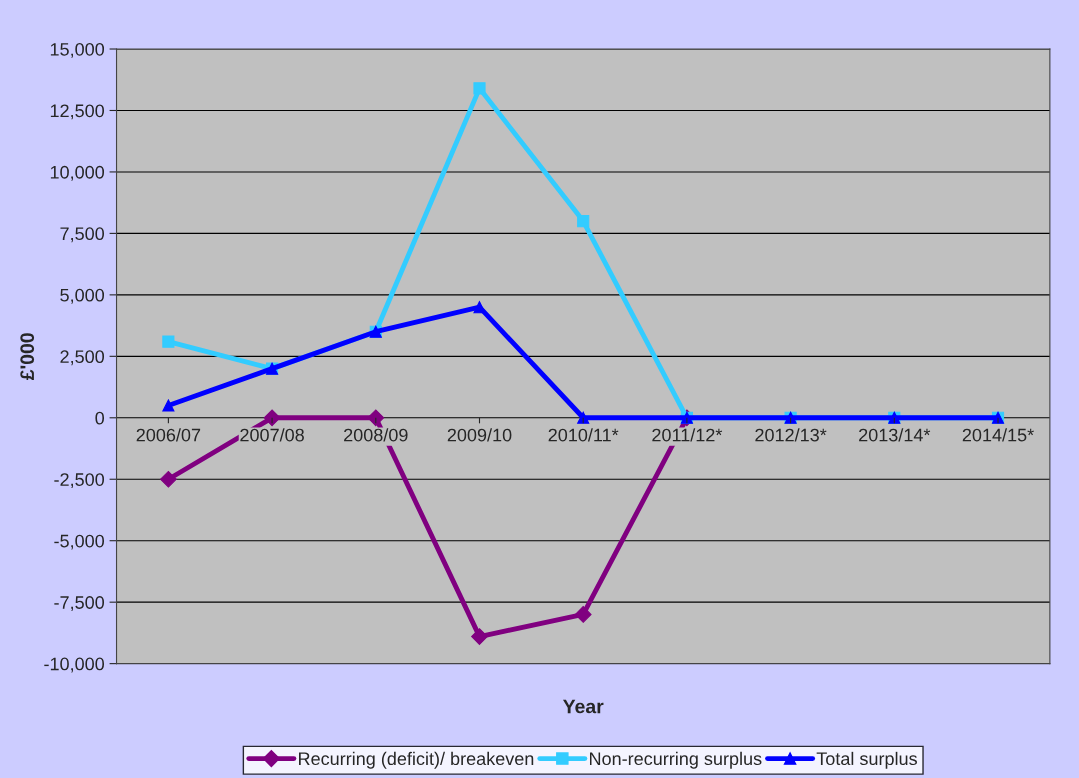  What do you see at coordinates (77, 173) in the screenshot?
I see `y-tick-label: 10,000` at bounding box center [77, 173].